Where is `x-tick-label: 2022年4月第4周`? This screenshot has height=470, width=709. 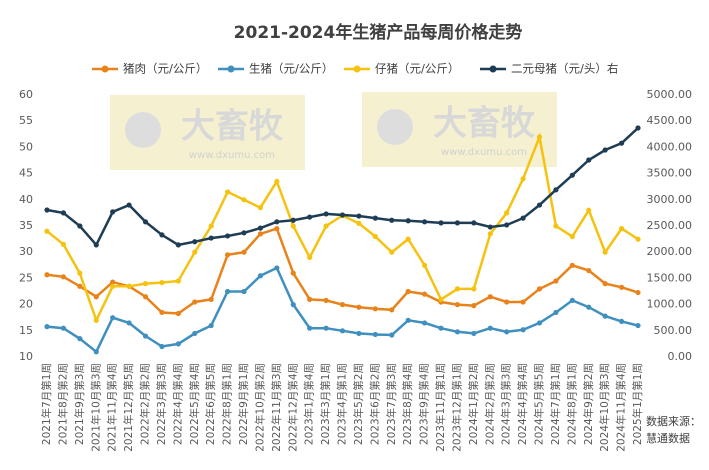
x-tick-label: 2022年4月第4周 is located at coordinates (177, 404).